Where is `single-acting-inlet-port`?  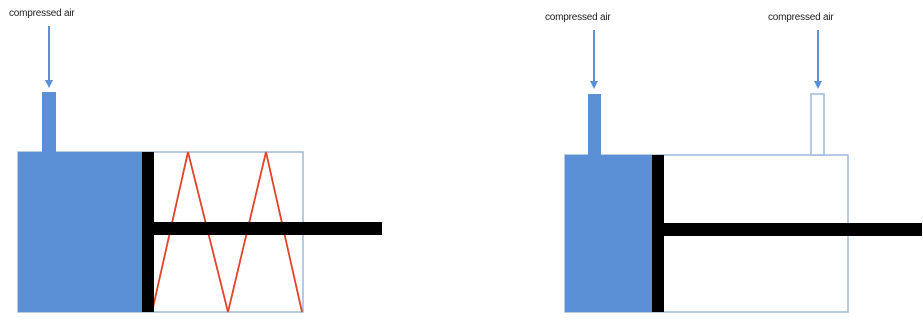 single-acting-inlet-port is located at coordinates (49, 122).